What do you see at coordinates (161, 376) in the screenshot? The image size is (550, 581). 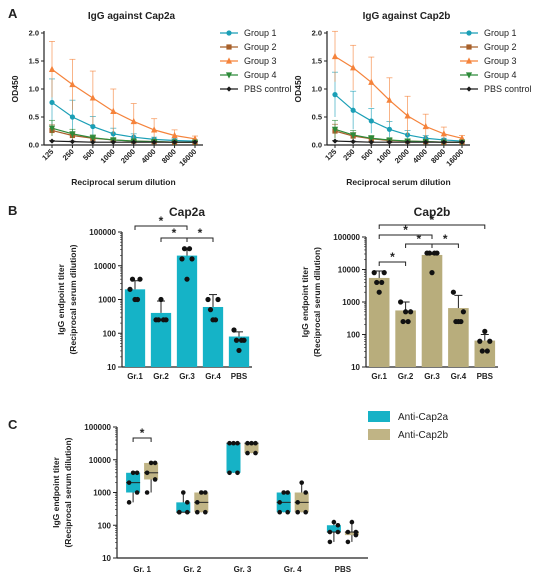 I see `x-tick-label: Gr.2` at bounding box center [161, 376].